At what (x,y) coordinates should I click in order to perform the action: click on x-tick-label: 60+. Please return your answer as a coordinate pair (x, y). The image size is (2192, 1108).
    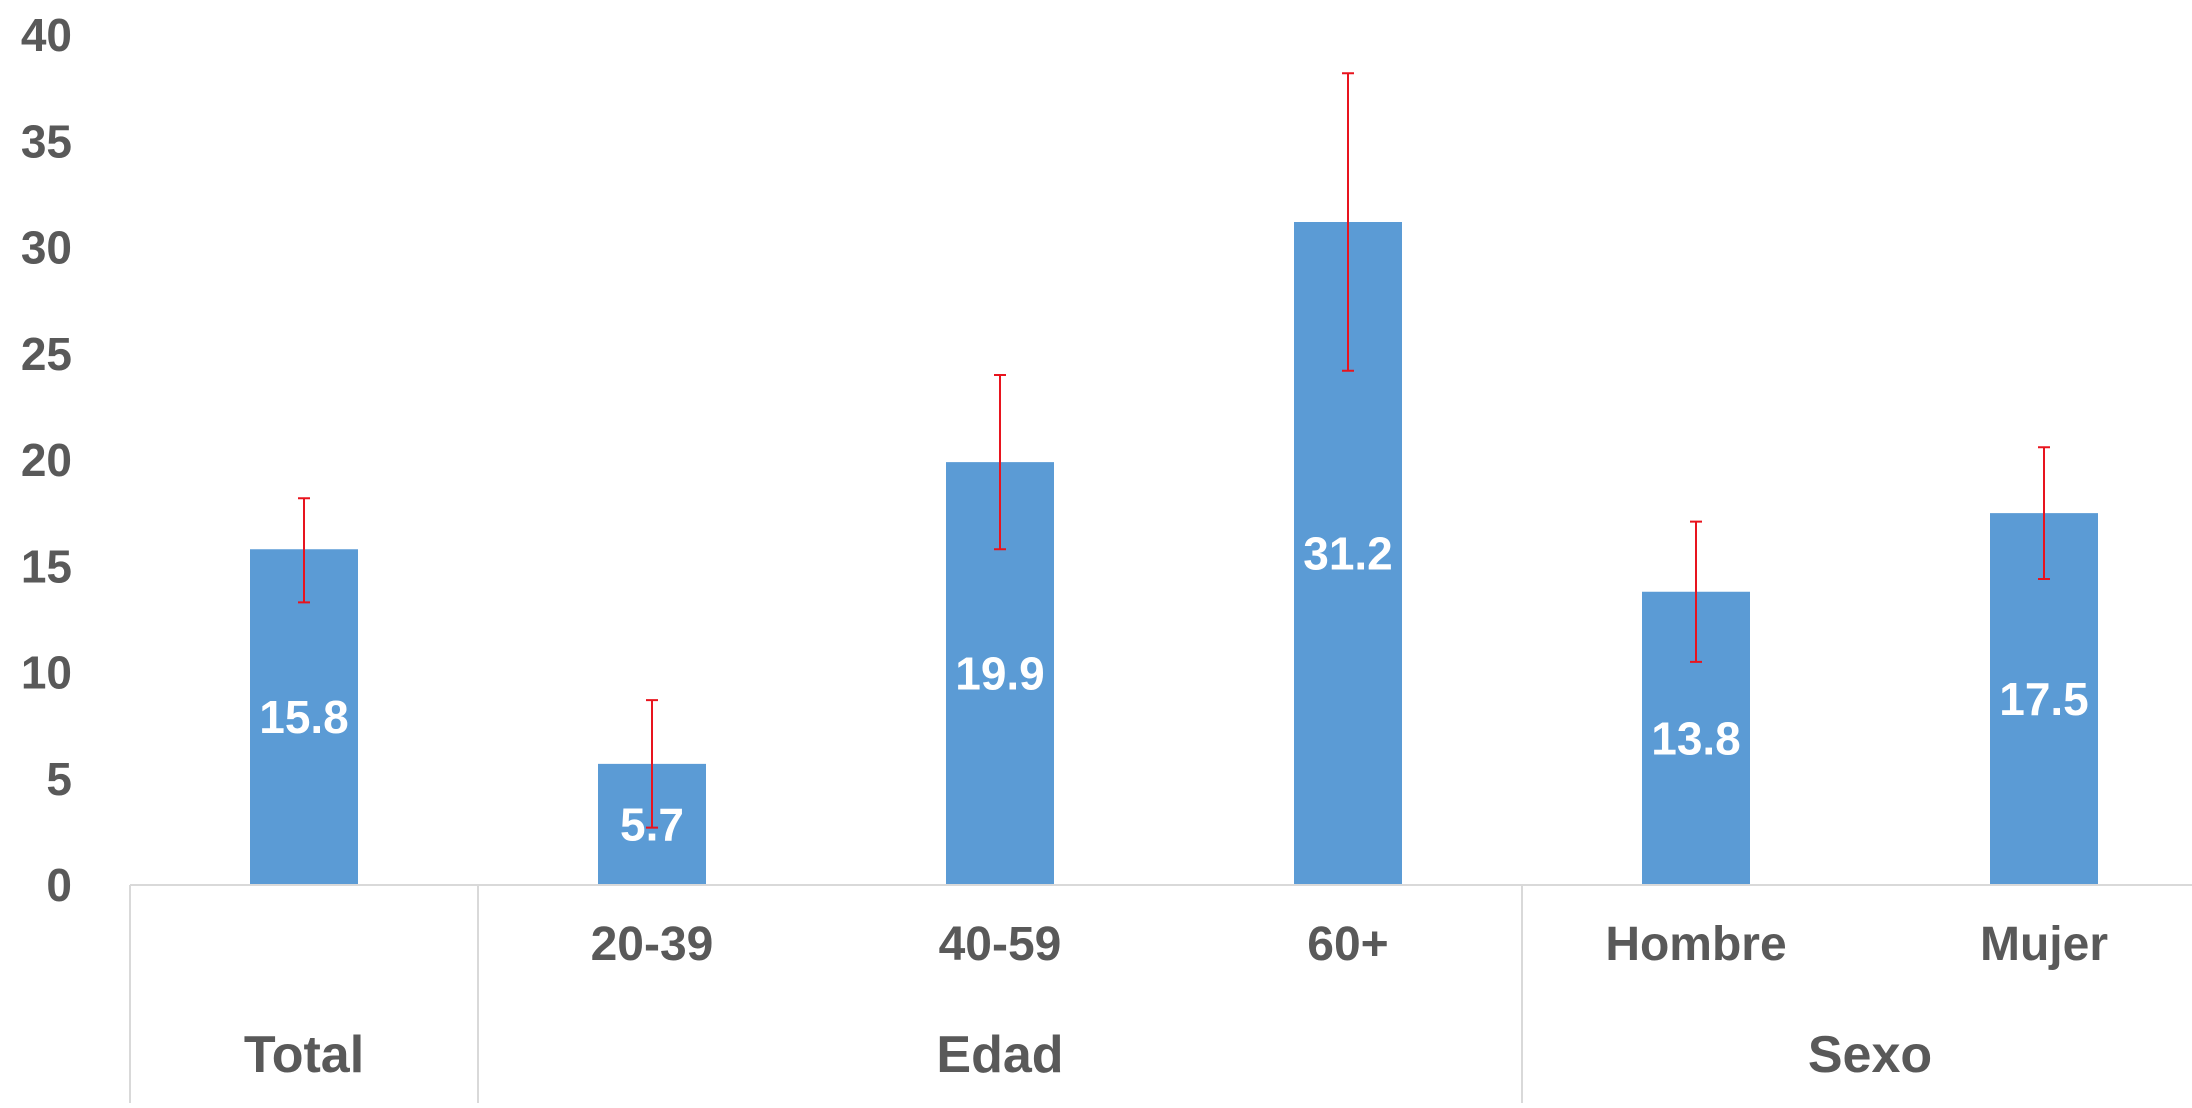
    Looking at the image, I should click on (1347, 944).